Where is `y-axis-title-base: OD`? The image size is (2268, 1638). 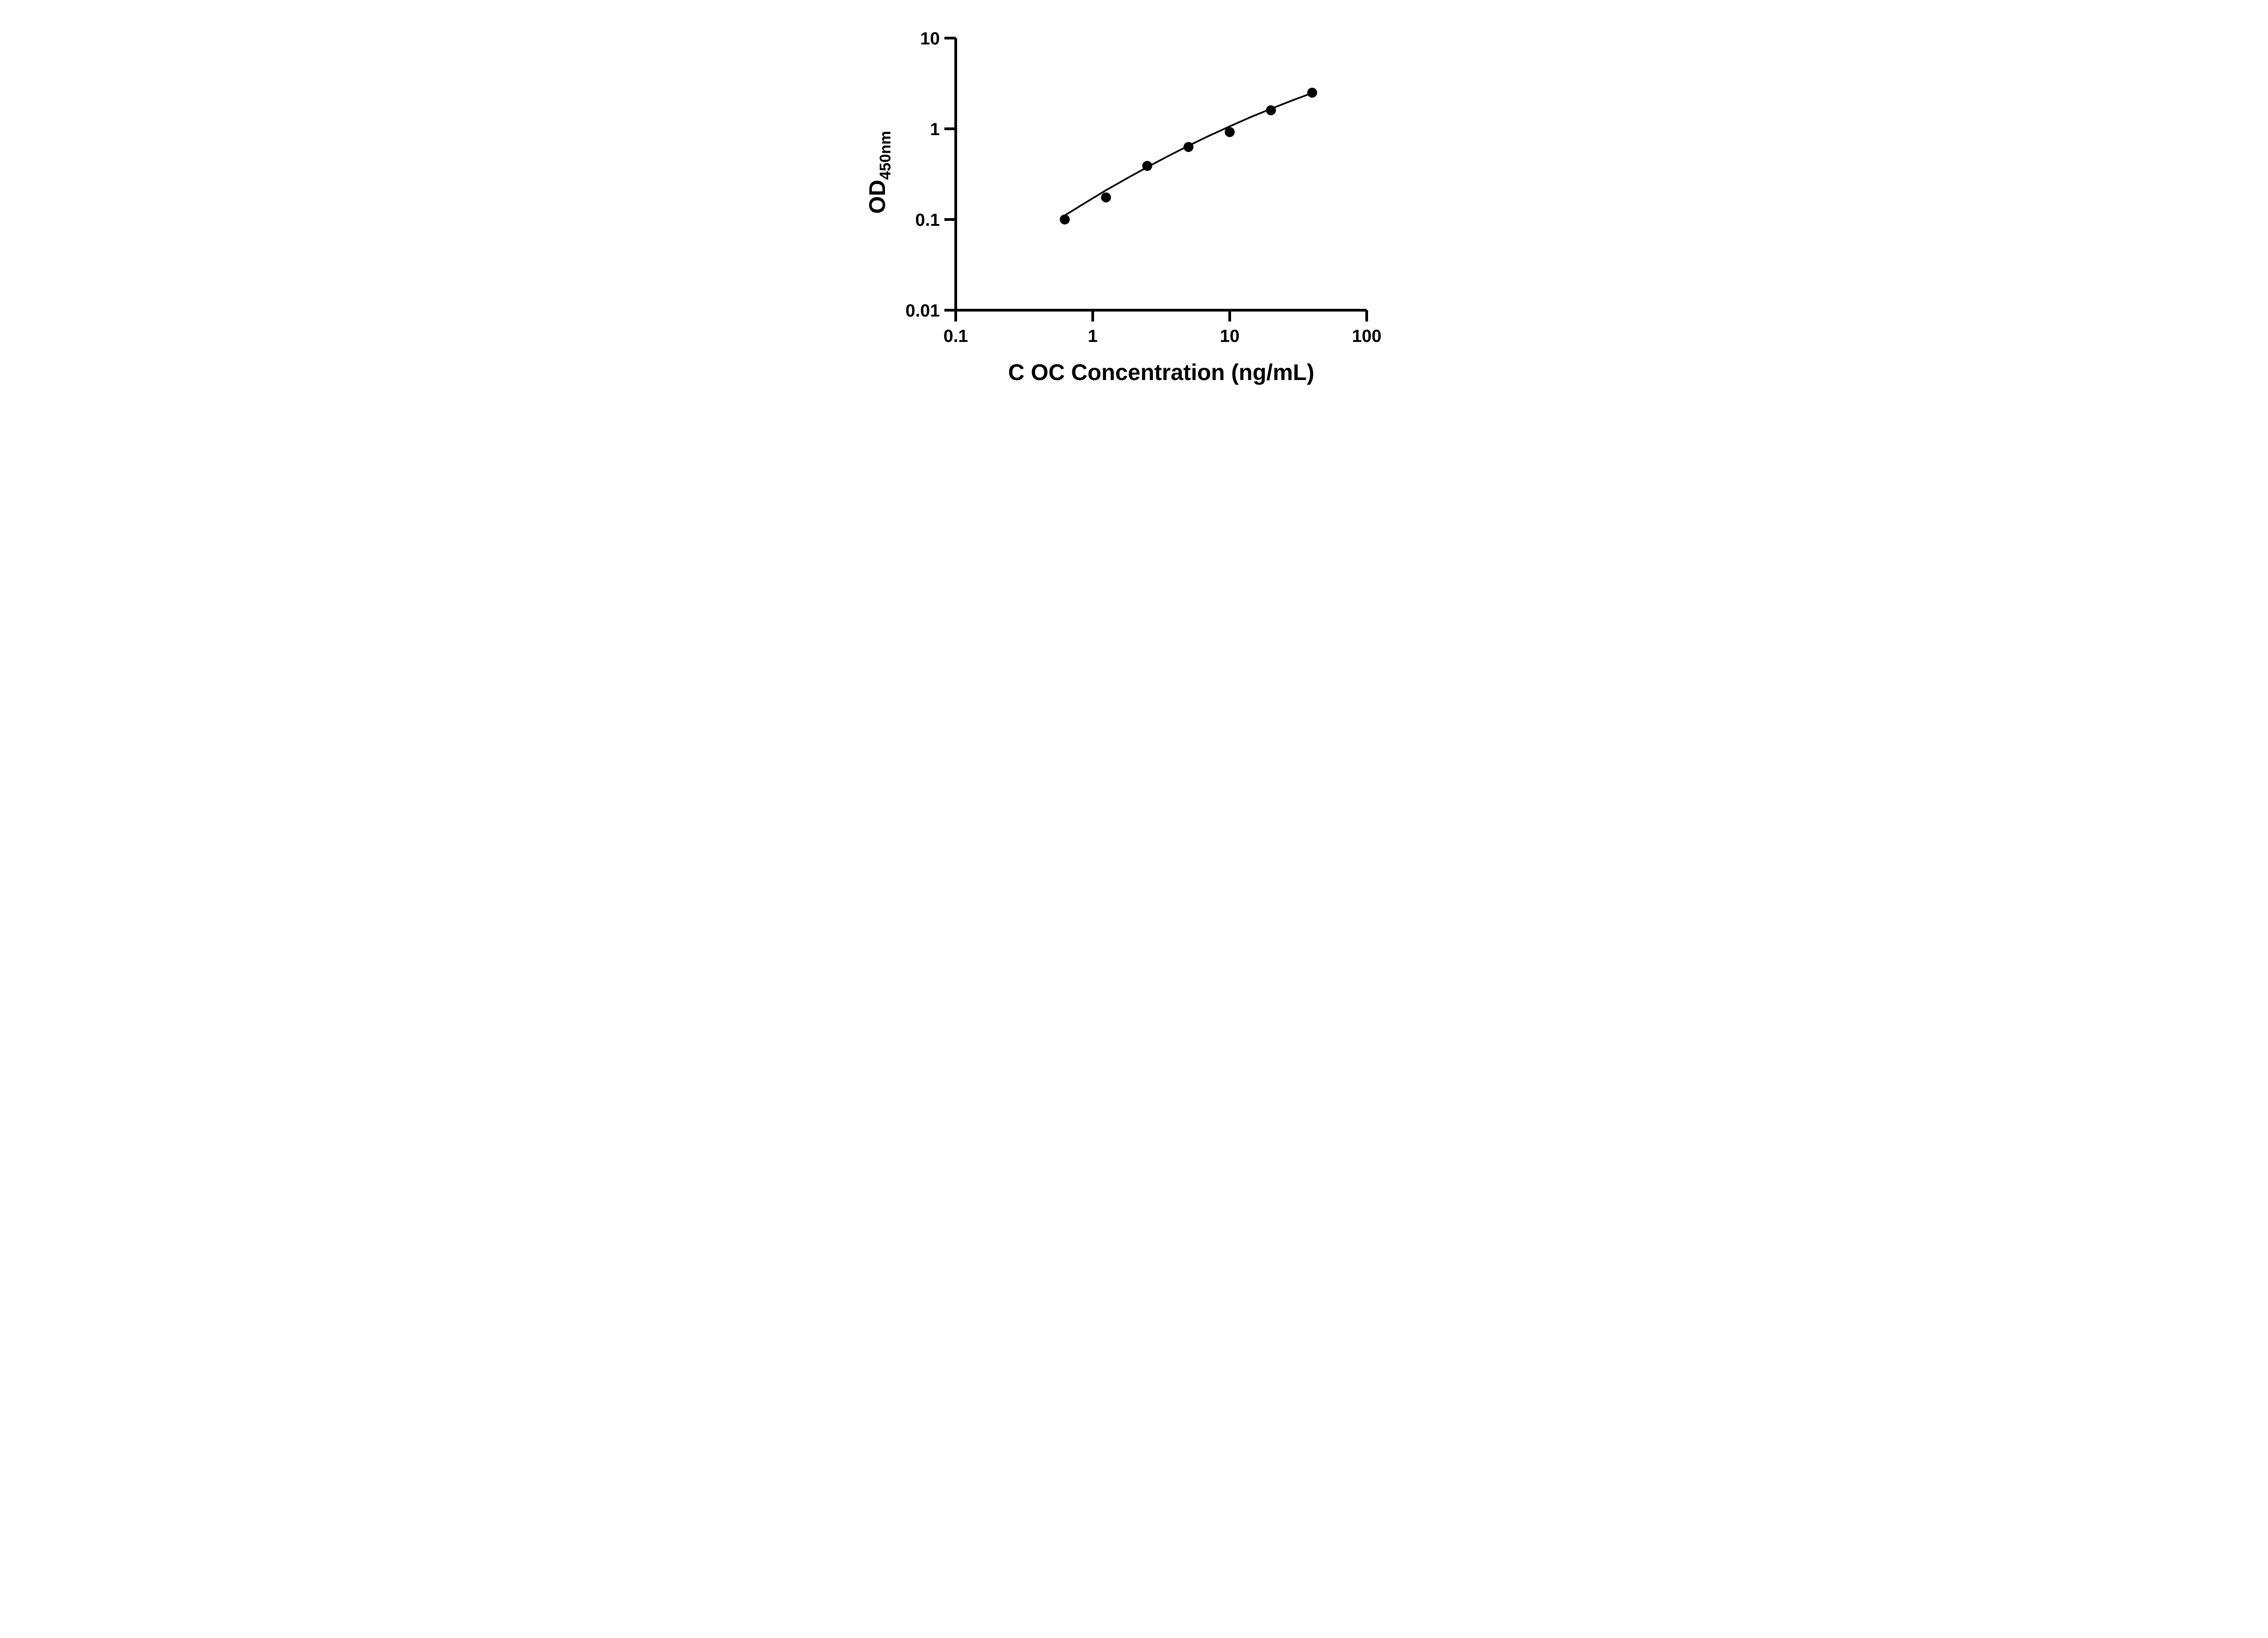 y-axis-title-base: OD is located at coordinates (877, 197).